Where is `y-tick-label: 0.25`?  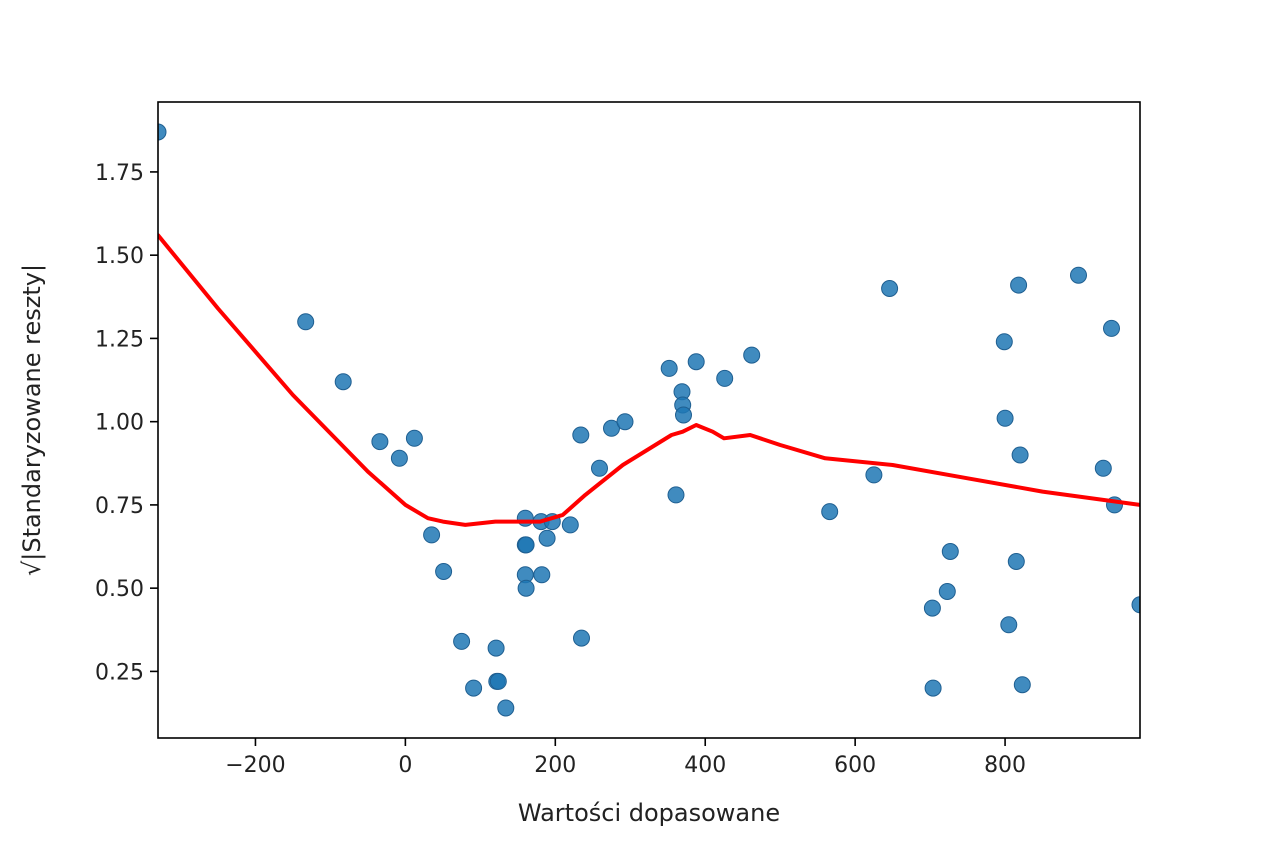 y-tick-label: 0.25 is located at coordinates (119, 672).